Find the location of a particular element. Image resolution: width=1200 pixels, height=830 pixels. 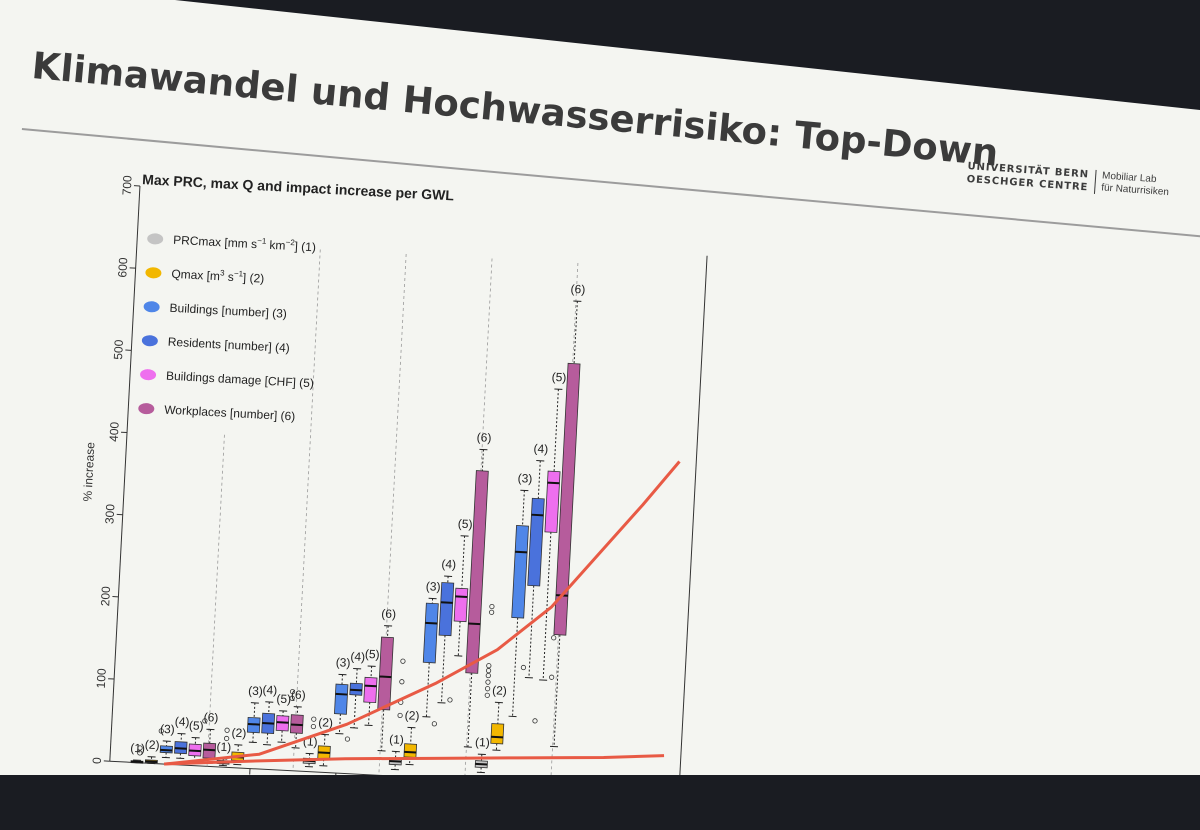

box-group-5: (1)(2)(3)(4)(5)(6) is located at coordinates (530, 527).